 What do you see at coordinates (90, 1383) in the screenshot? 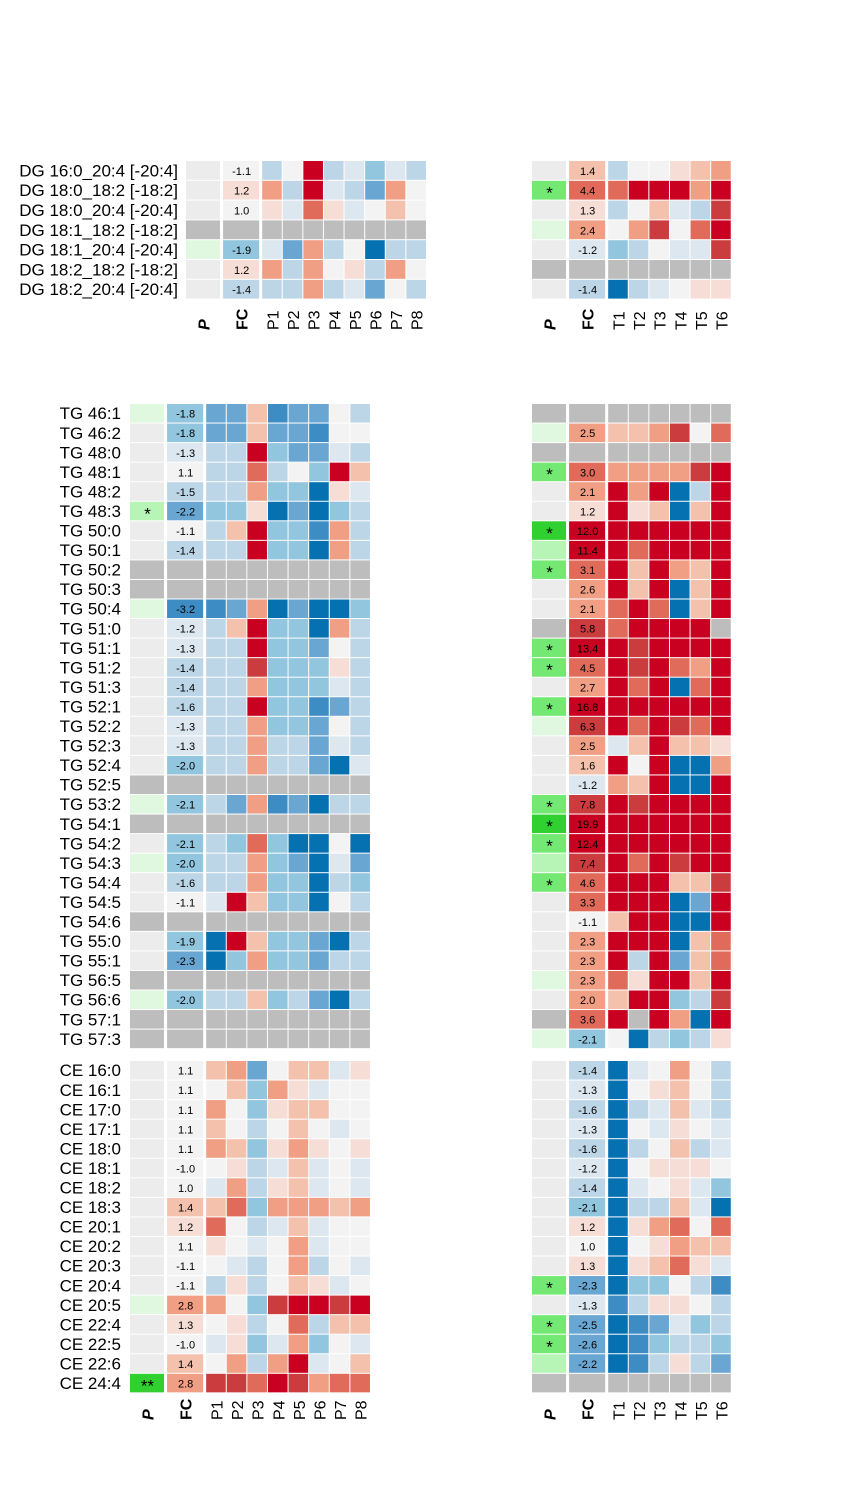
I see `row-label: CE 24:4` at bounding box center [90, 1383].